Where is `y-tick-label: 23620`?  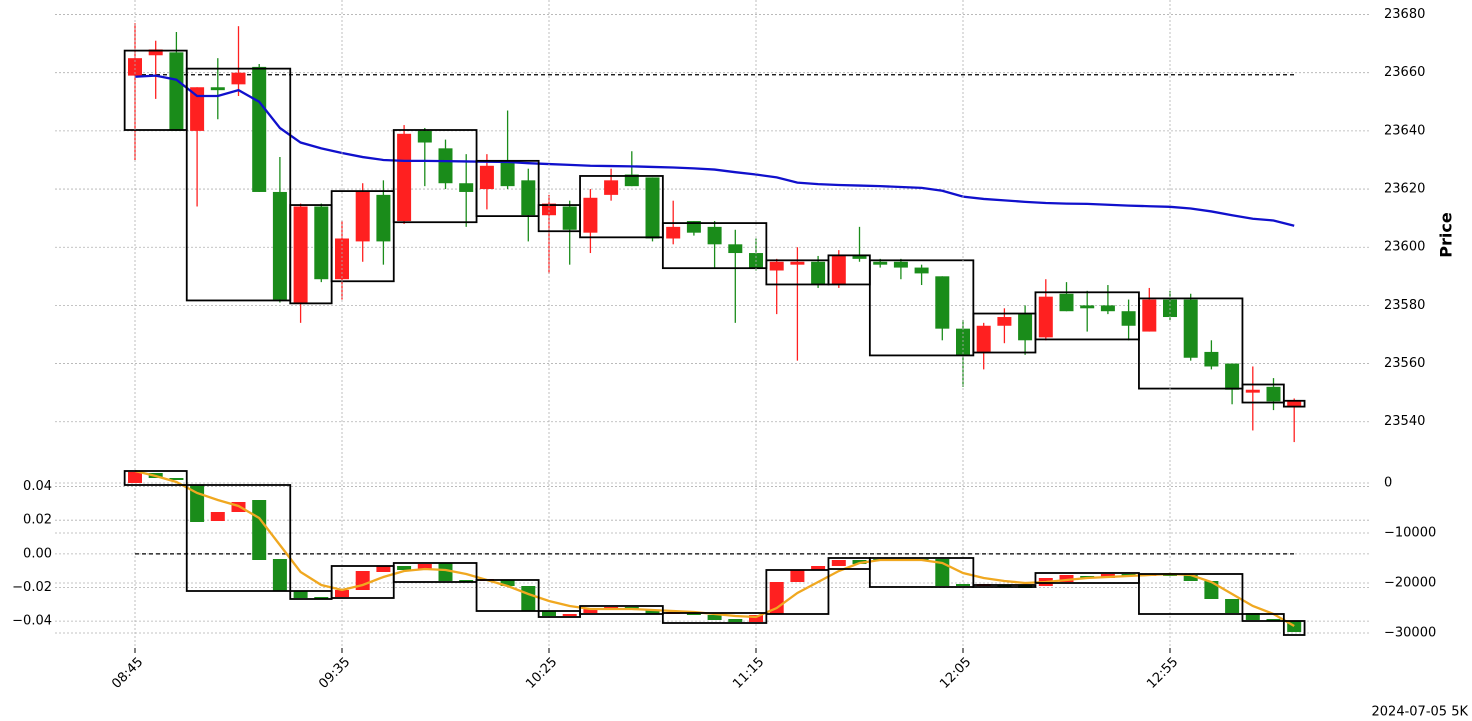 y-tick-label: 23620 is located at coordinates (1404, 189).